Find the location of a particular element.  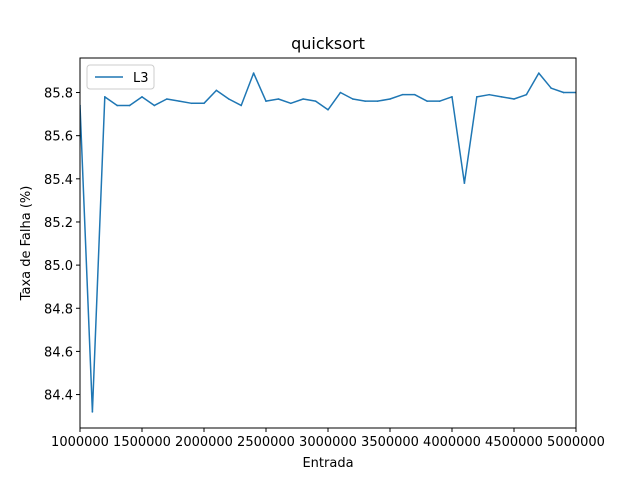

chart-title: quicksort is located at coordinates (328, 43).